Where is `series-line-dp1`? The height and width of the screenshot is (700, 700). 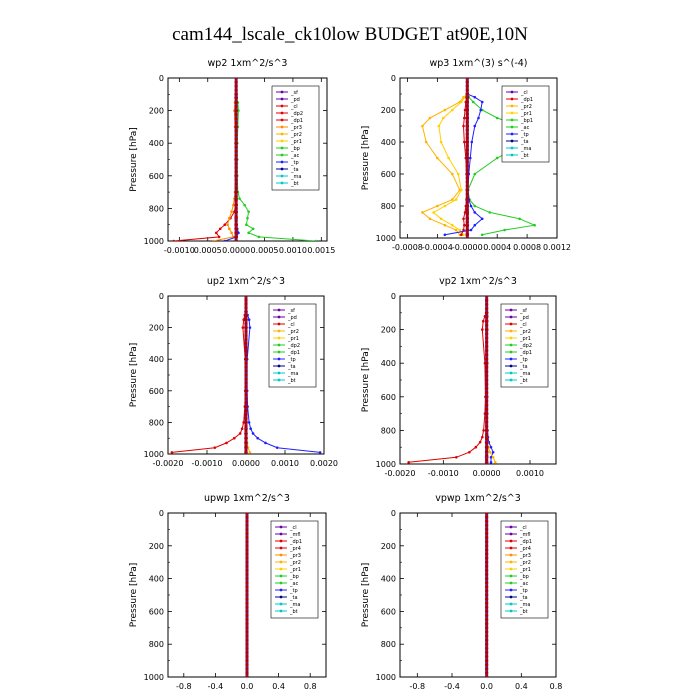
series-line-dp1 is located at coordinates (448, 387).